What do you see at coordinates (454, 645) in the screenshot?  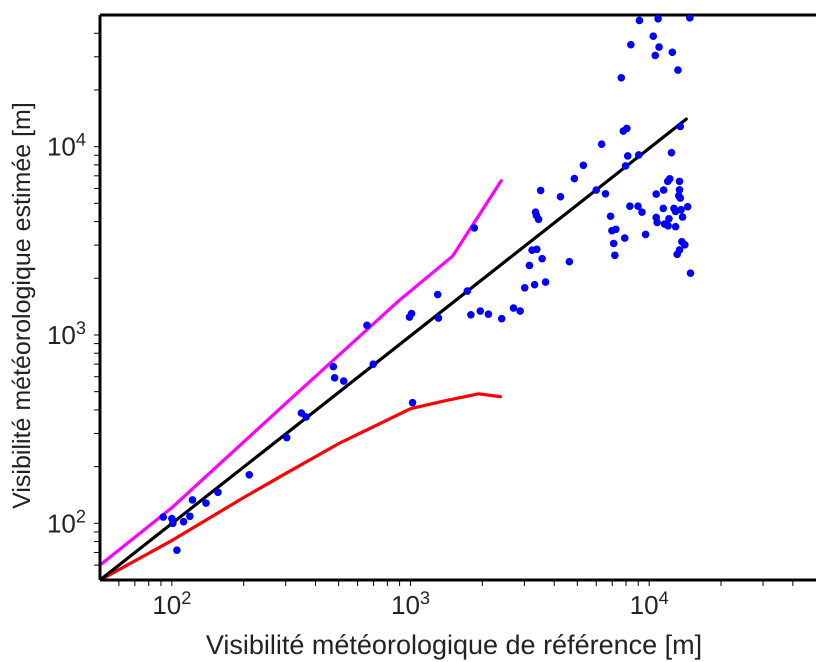 I see `x-axis-title: Visibilité météorologique de référence [m]` at bounding box center [454, 645].